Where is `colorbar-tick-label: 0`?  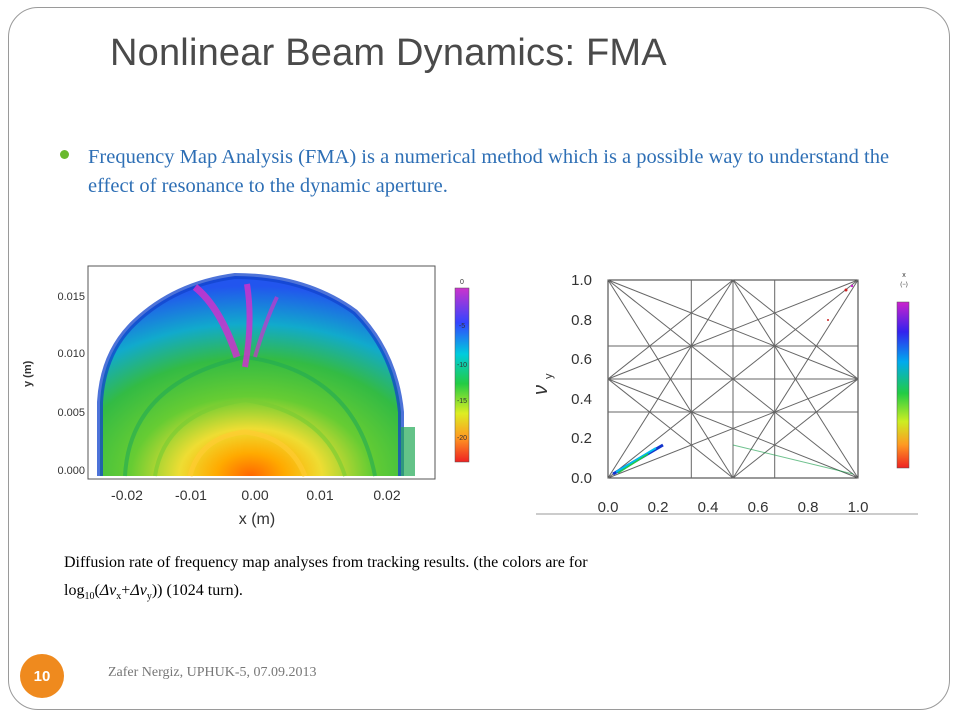
colorbar-tick-label: 0 is located at coordinates (462, 282).